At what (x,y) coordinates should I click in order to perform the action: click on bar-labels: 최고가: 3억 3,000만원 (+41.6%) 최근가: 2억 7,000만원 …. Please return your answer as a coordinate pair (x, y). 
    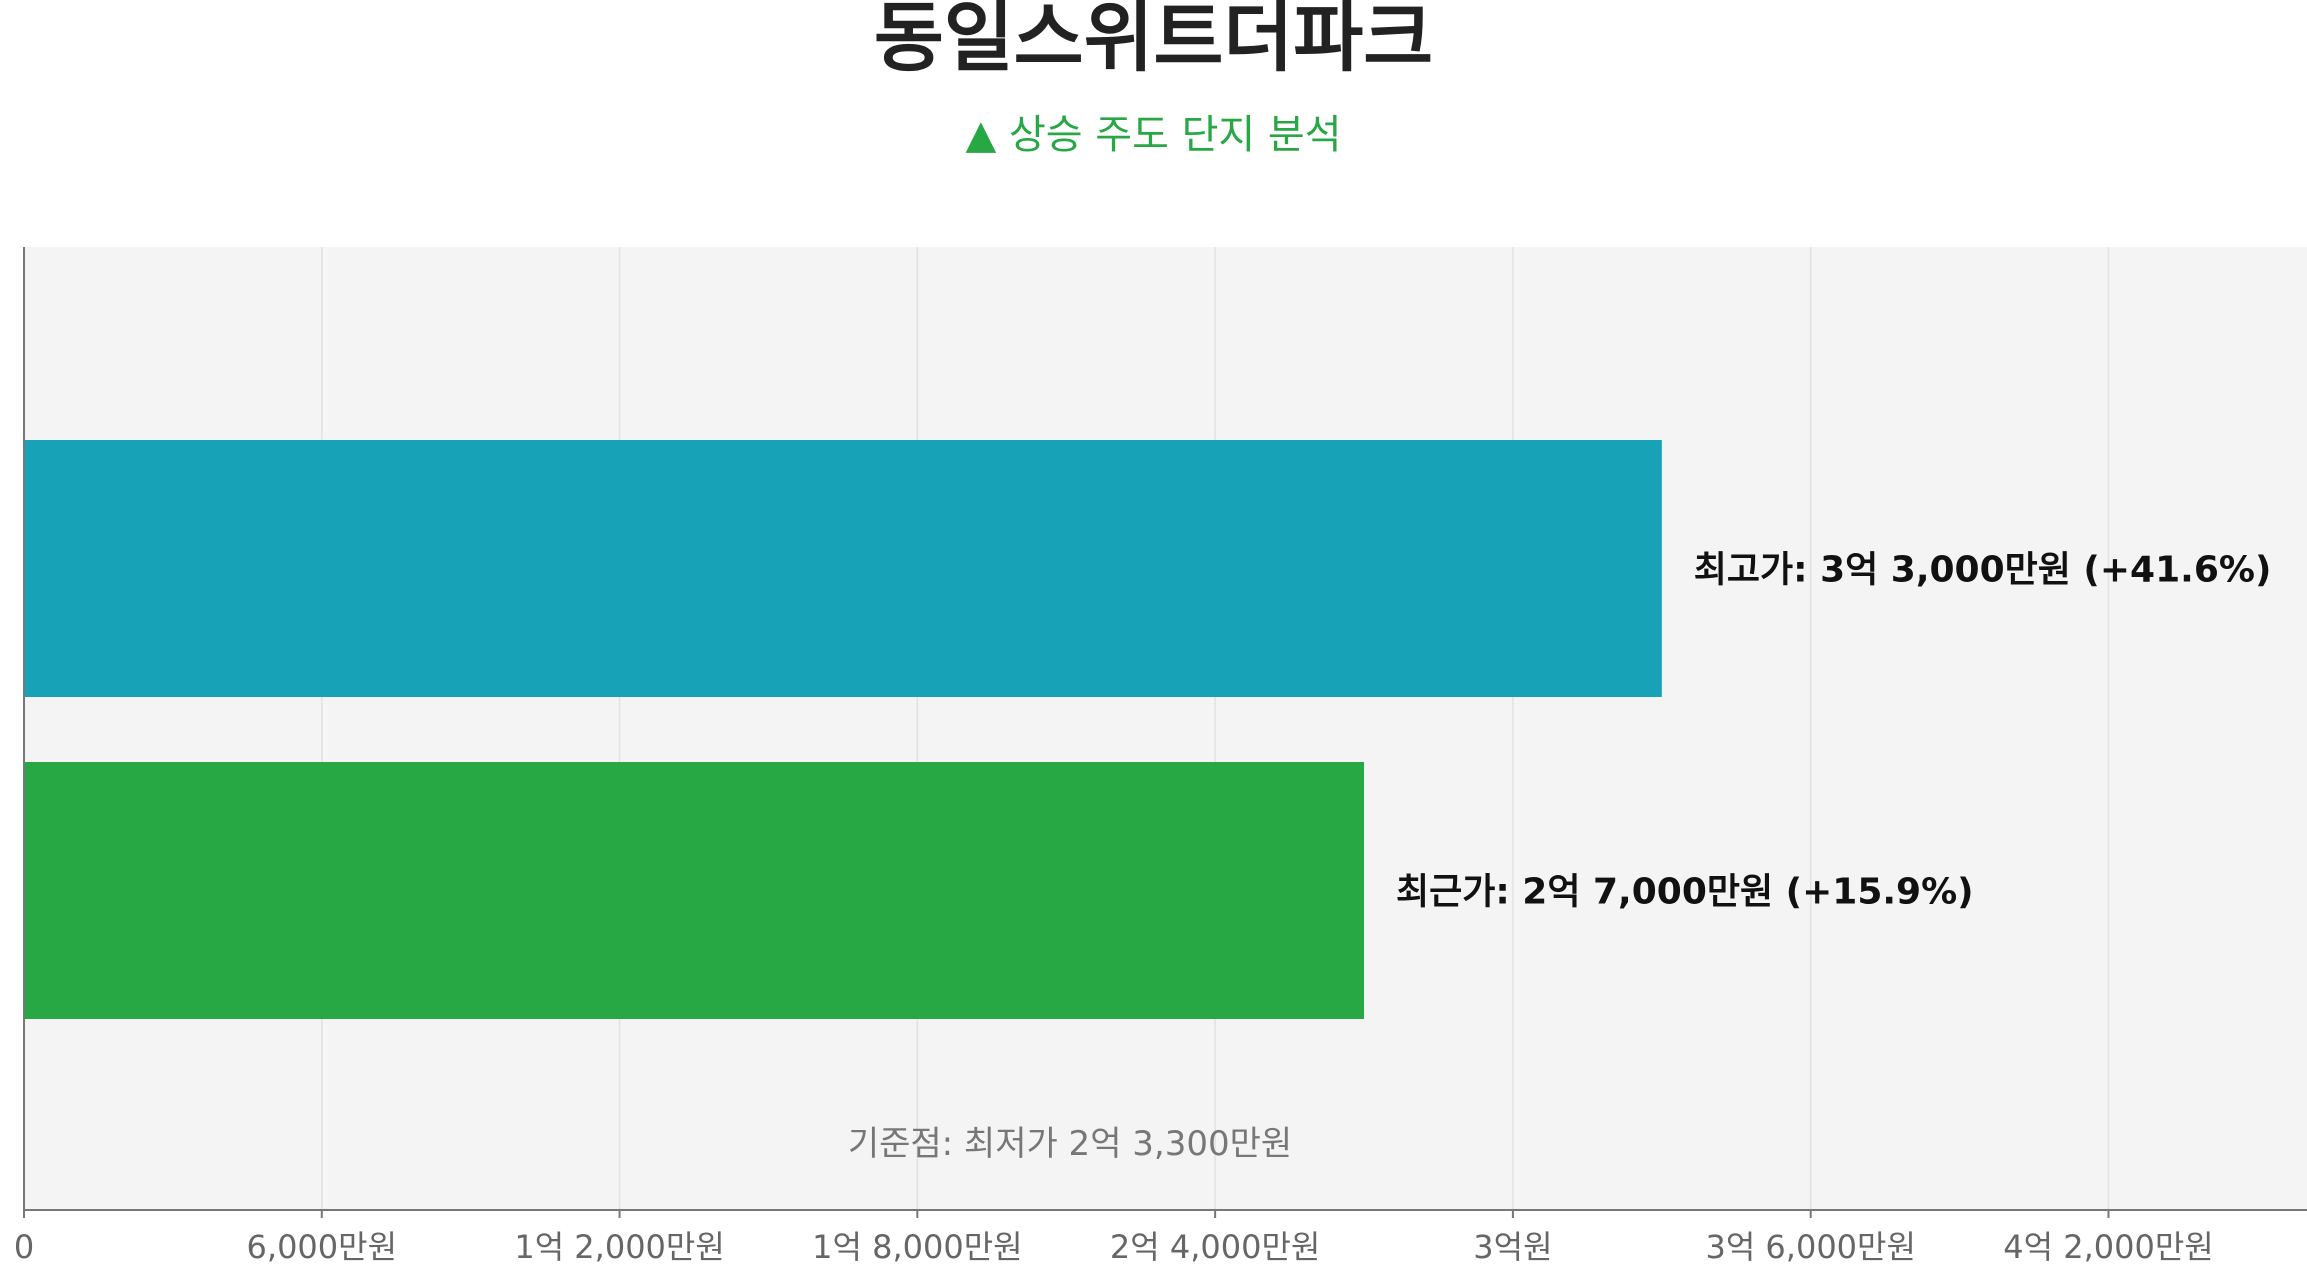
    Looking at the image, I should click on (1833, 731).